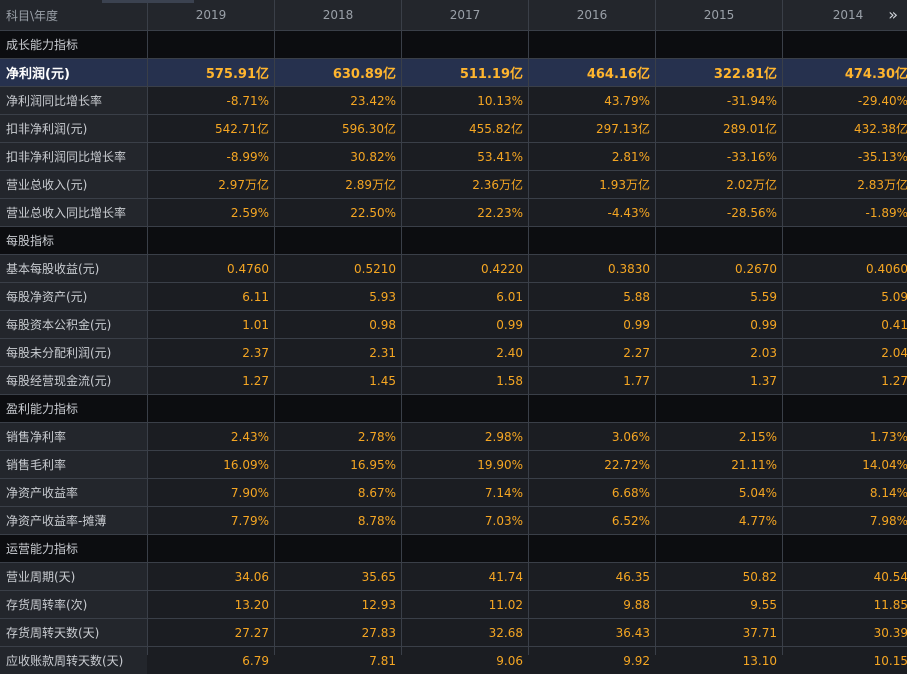  What do you see at coordinates (211, 72) in the screenshot?
I see `value-cell: 575.91亿` at bounding box center [211, 72].